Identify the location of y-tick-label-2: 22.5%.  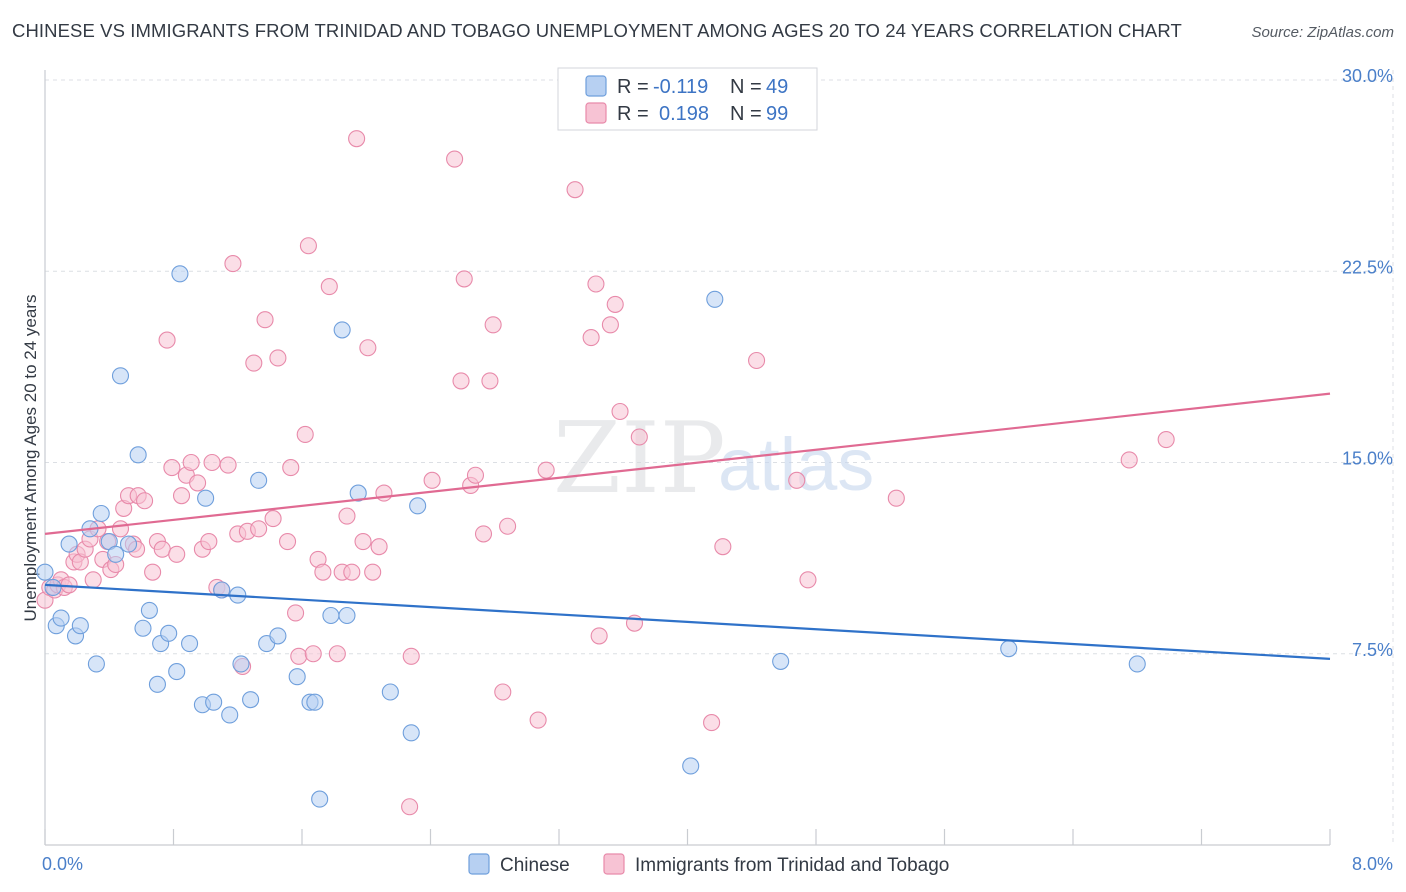
(1367, 267).